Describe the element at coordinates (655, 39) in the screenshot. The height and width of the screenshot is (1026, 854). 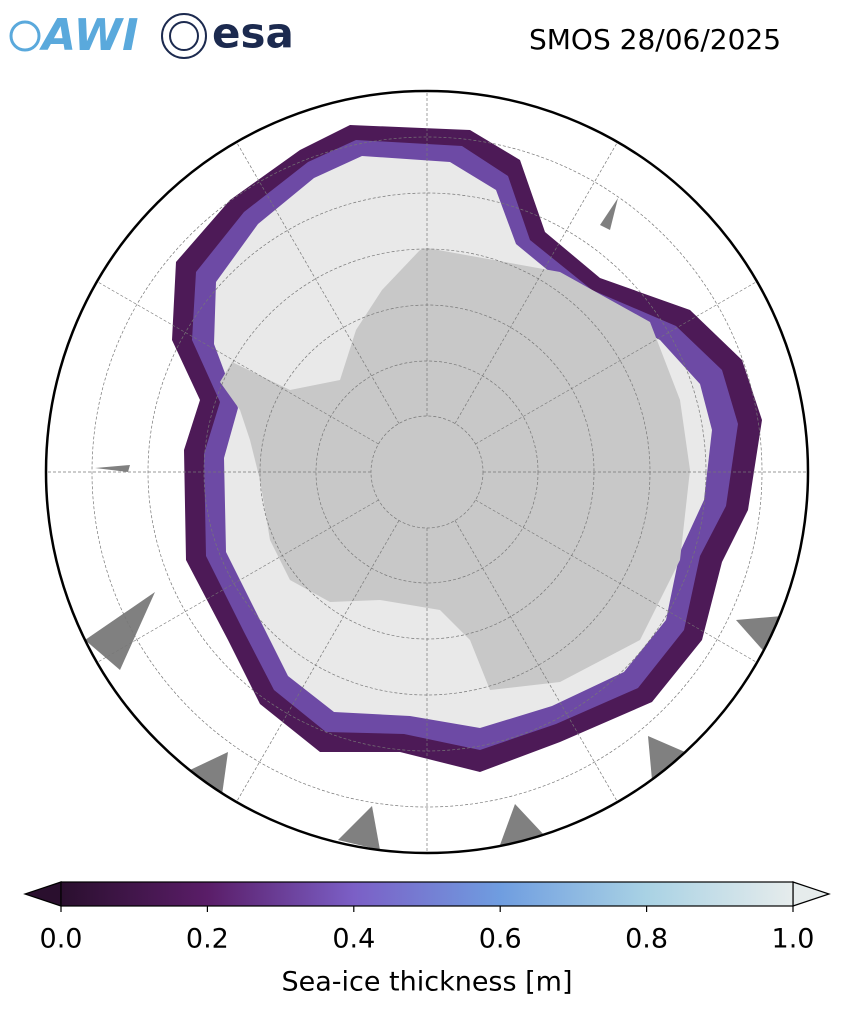
I see `title: SMOS 28/06/2025` at that location.